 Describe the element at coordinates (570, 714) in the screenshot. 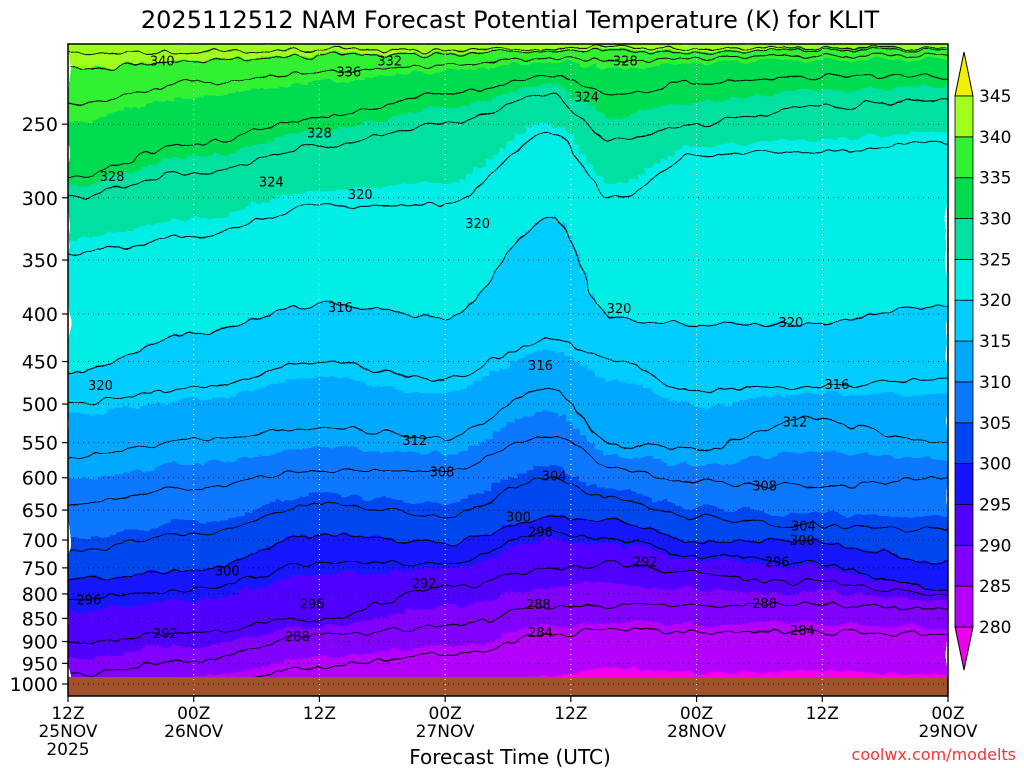

I see `x-tick-label: 12Z` at that location.